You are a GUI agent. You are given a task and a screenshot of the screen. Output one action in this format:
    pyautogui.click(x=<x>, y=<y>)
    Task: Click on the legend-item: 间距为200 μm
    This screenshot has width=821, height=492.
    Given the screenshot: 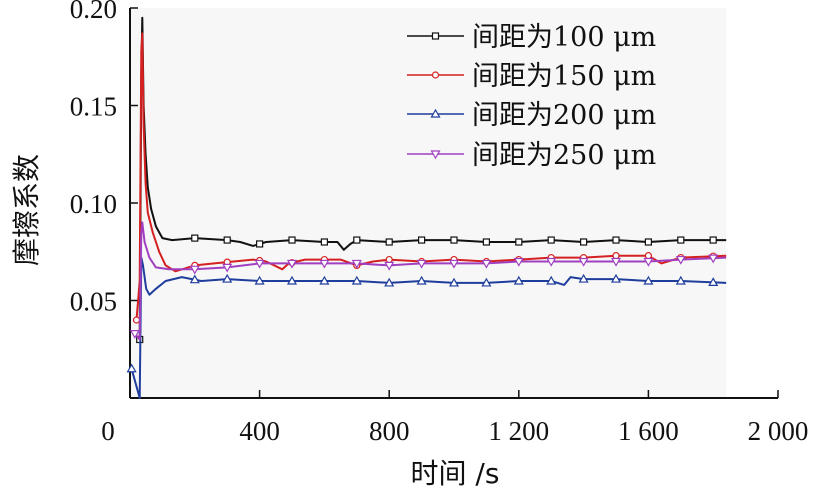 What is the action you would take?
    pyautogui.click(x=531, y=115)
    